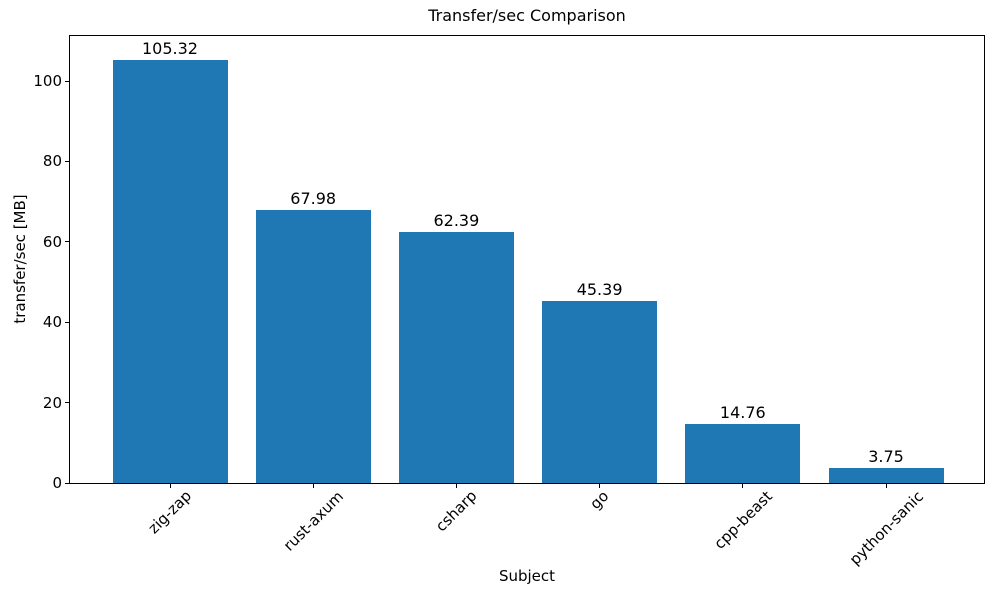 The width and height of the screenshot is (1000, 600). Describe the element at coordinates (599, 289) in the screenshot. I see `bar-value-label: 45.39` at that location.